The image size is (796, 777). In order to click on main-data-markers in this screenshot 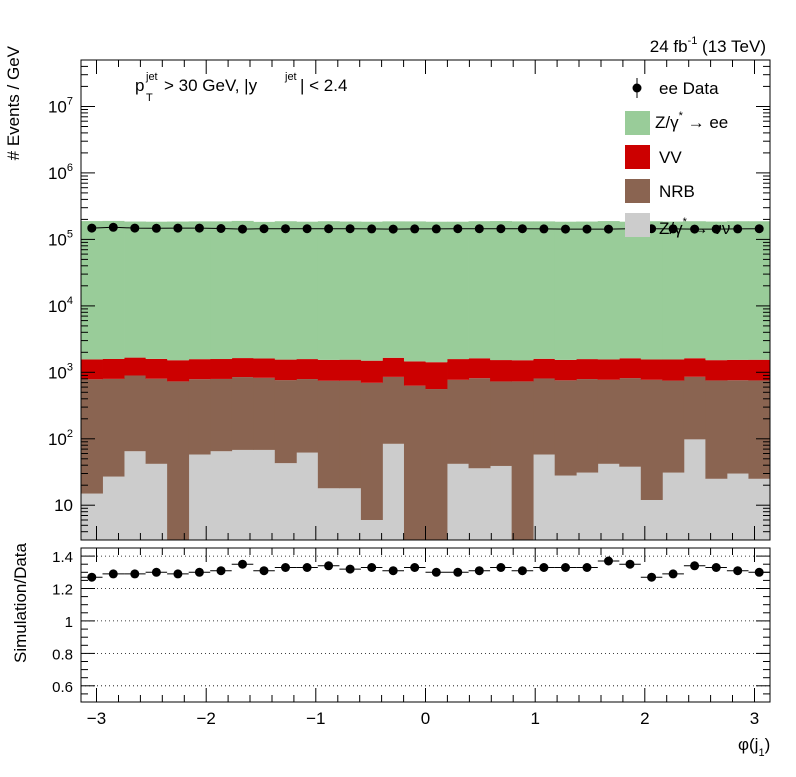, I will do `click(425, 228)`.